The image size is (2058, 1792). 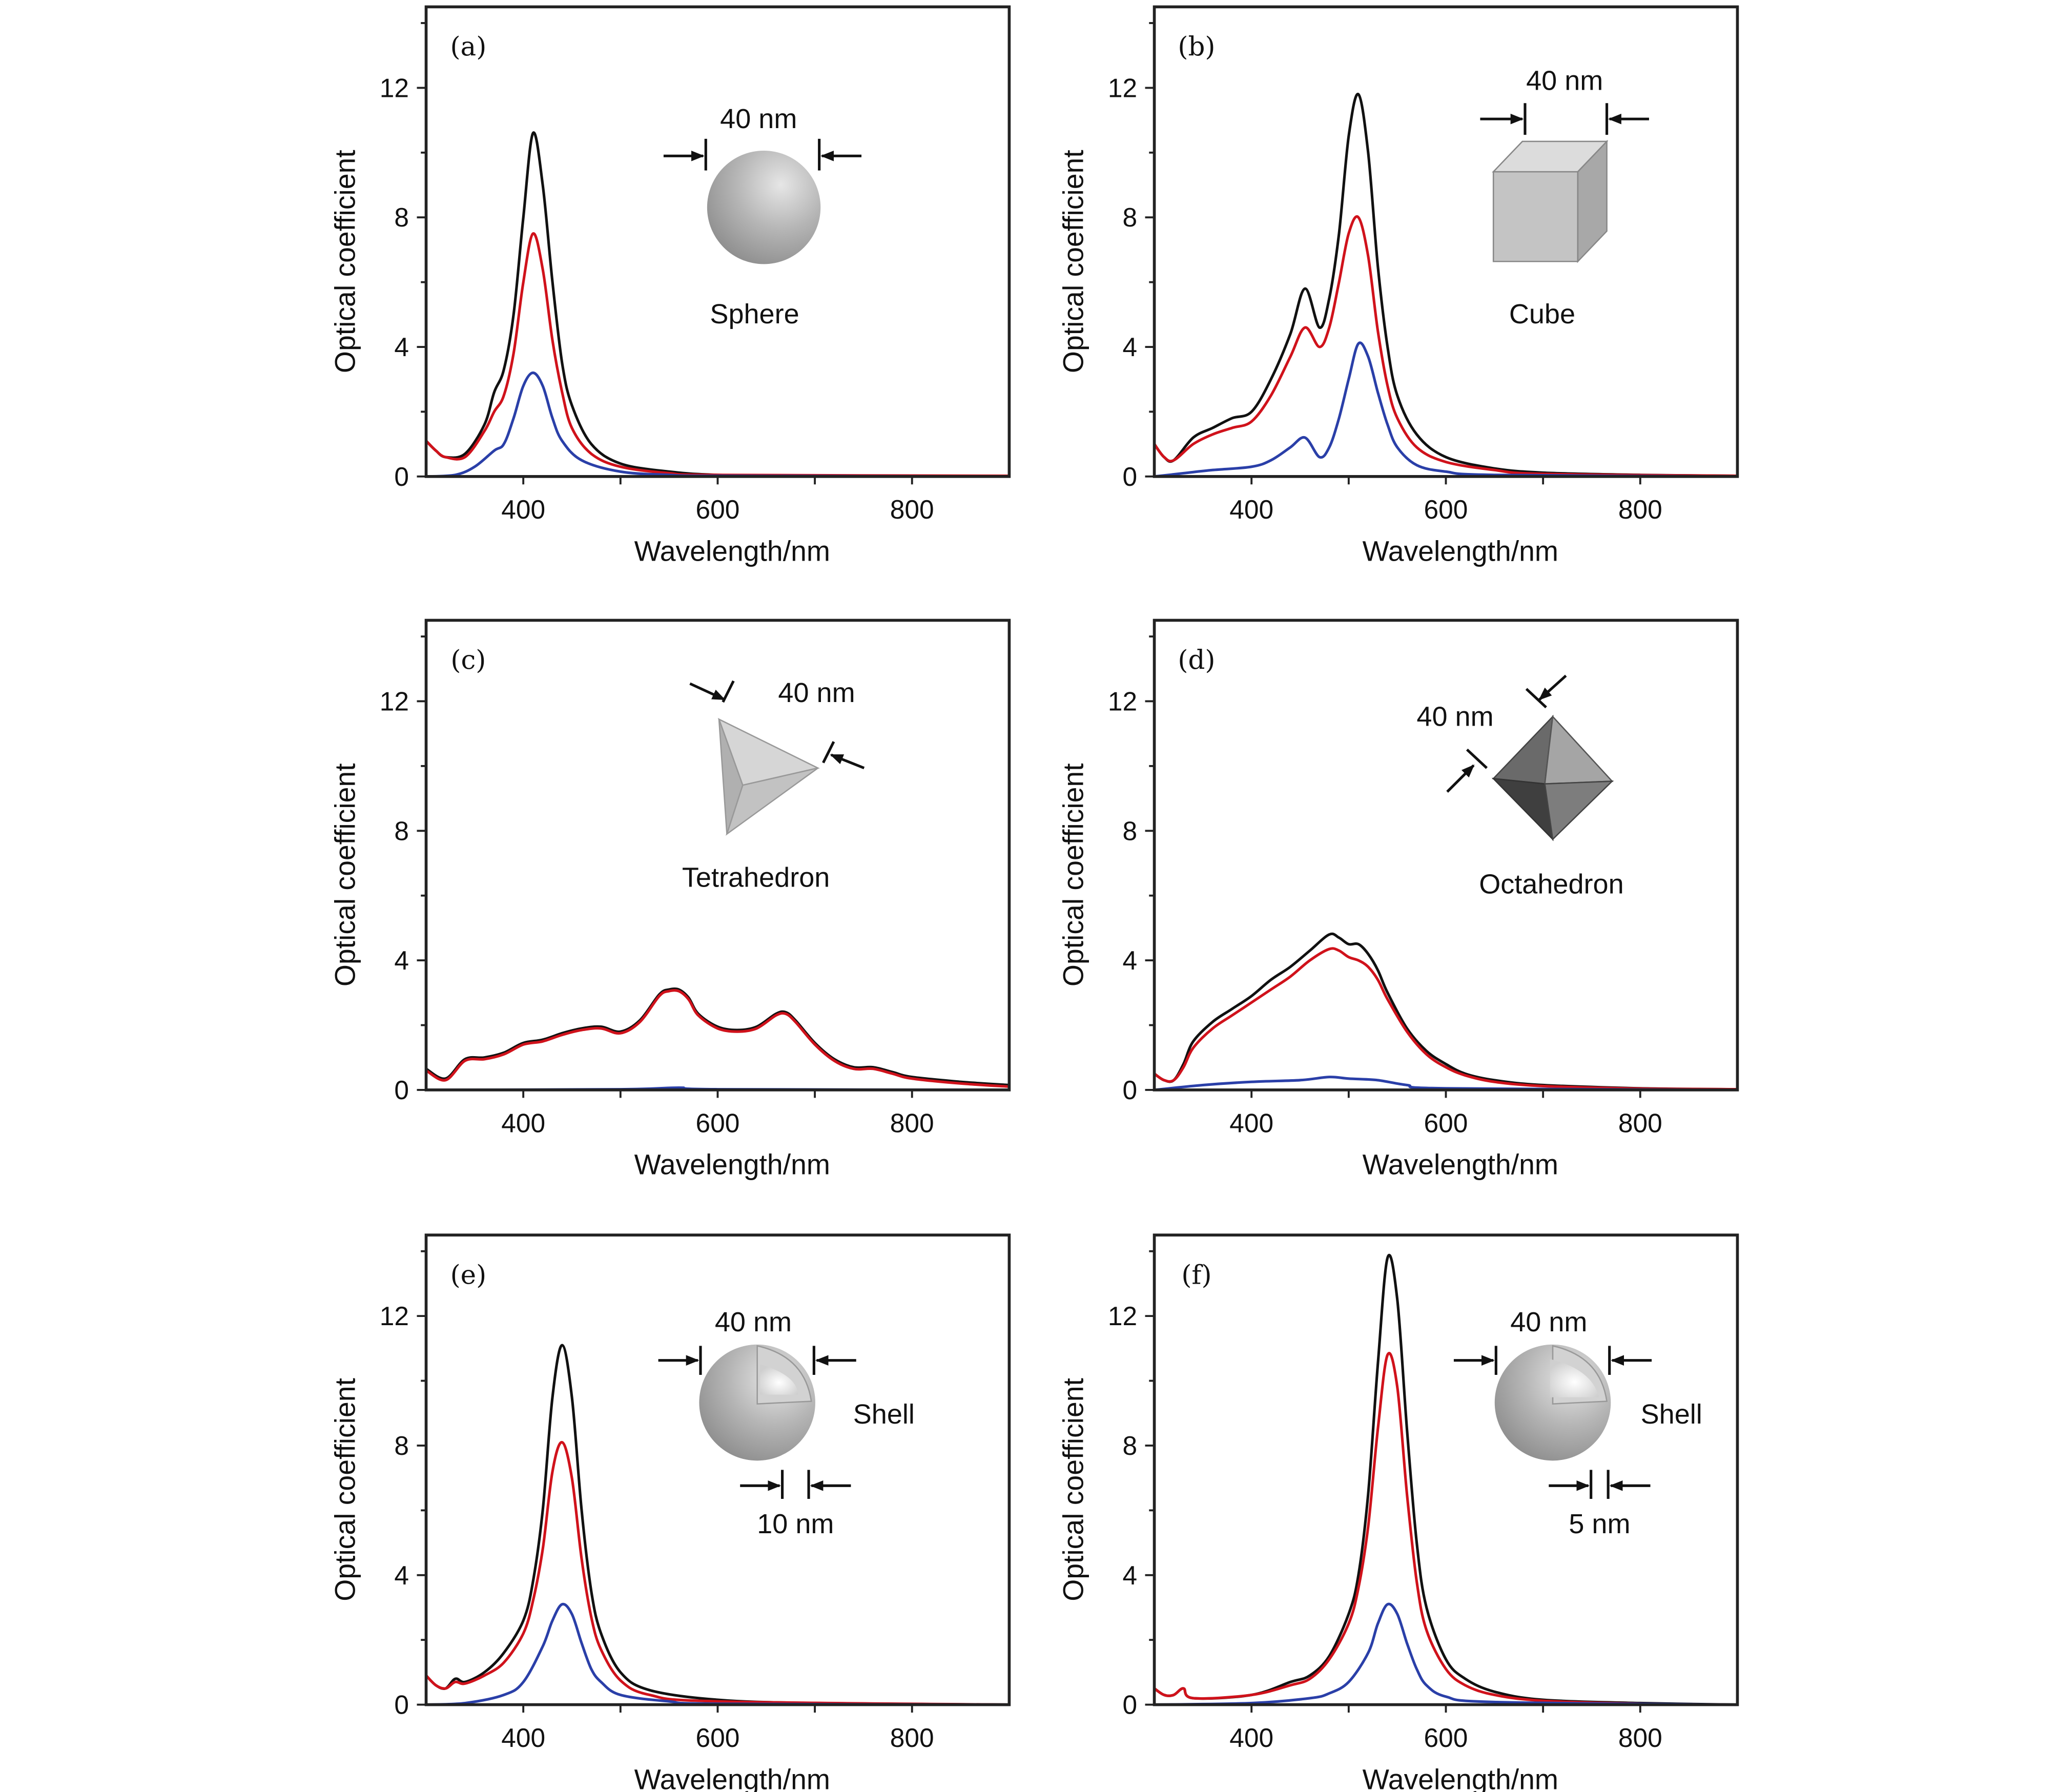 What do you see at coordinates (1542, 314) in the screenshot?
I see `shape-name: Cube` at bounding box center [1542, 314].